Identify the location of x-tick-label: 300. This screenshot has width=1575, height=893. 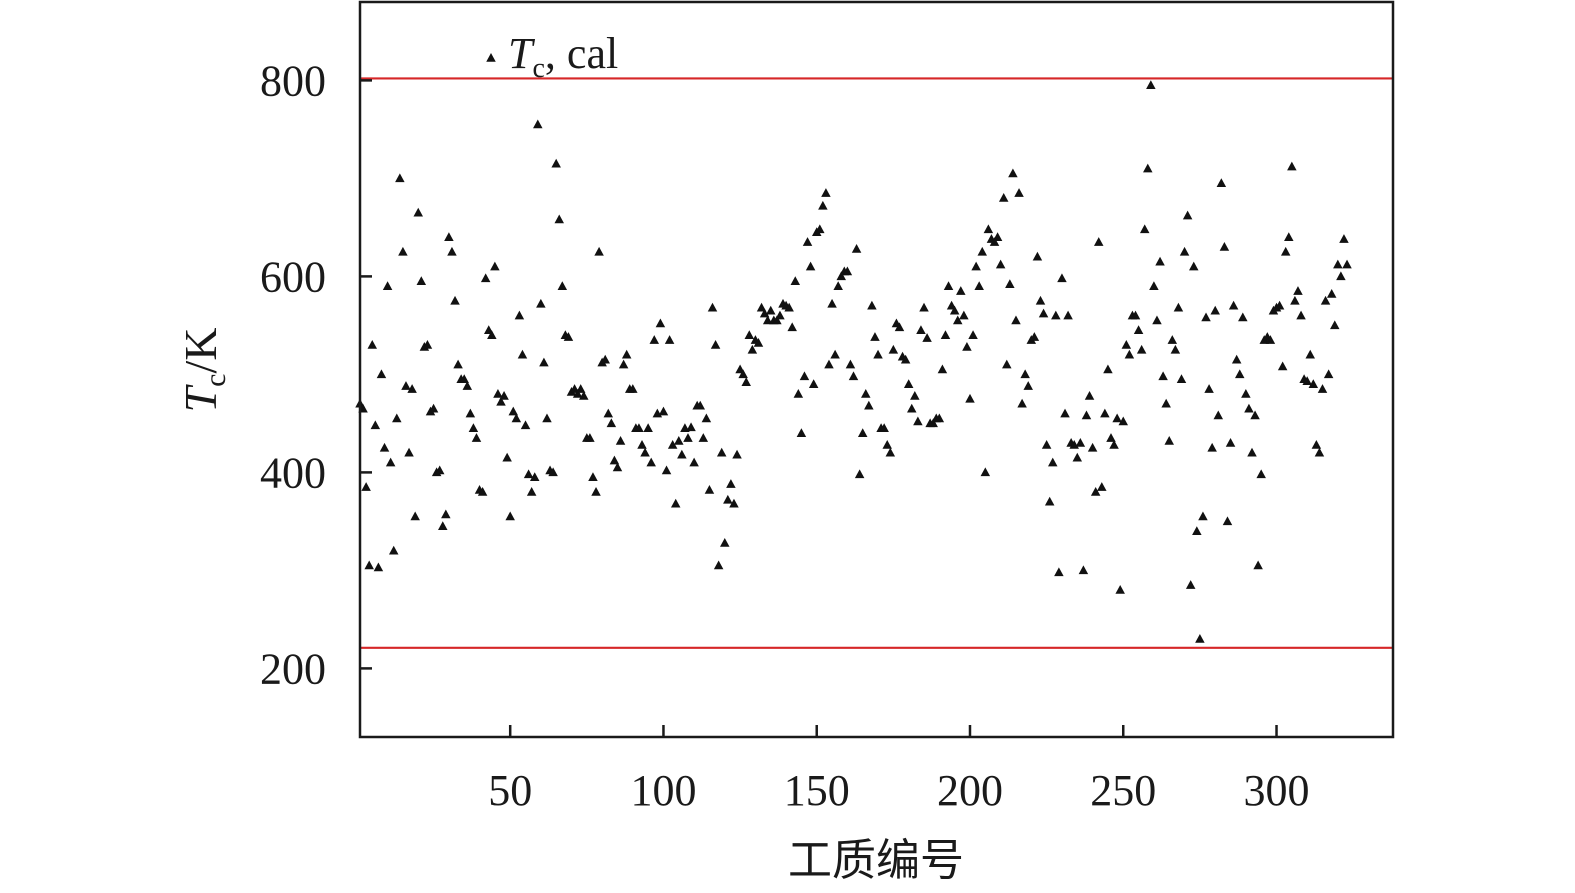
(1277, 790).